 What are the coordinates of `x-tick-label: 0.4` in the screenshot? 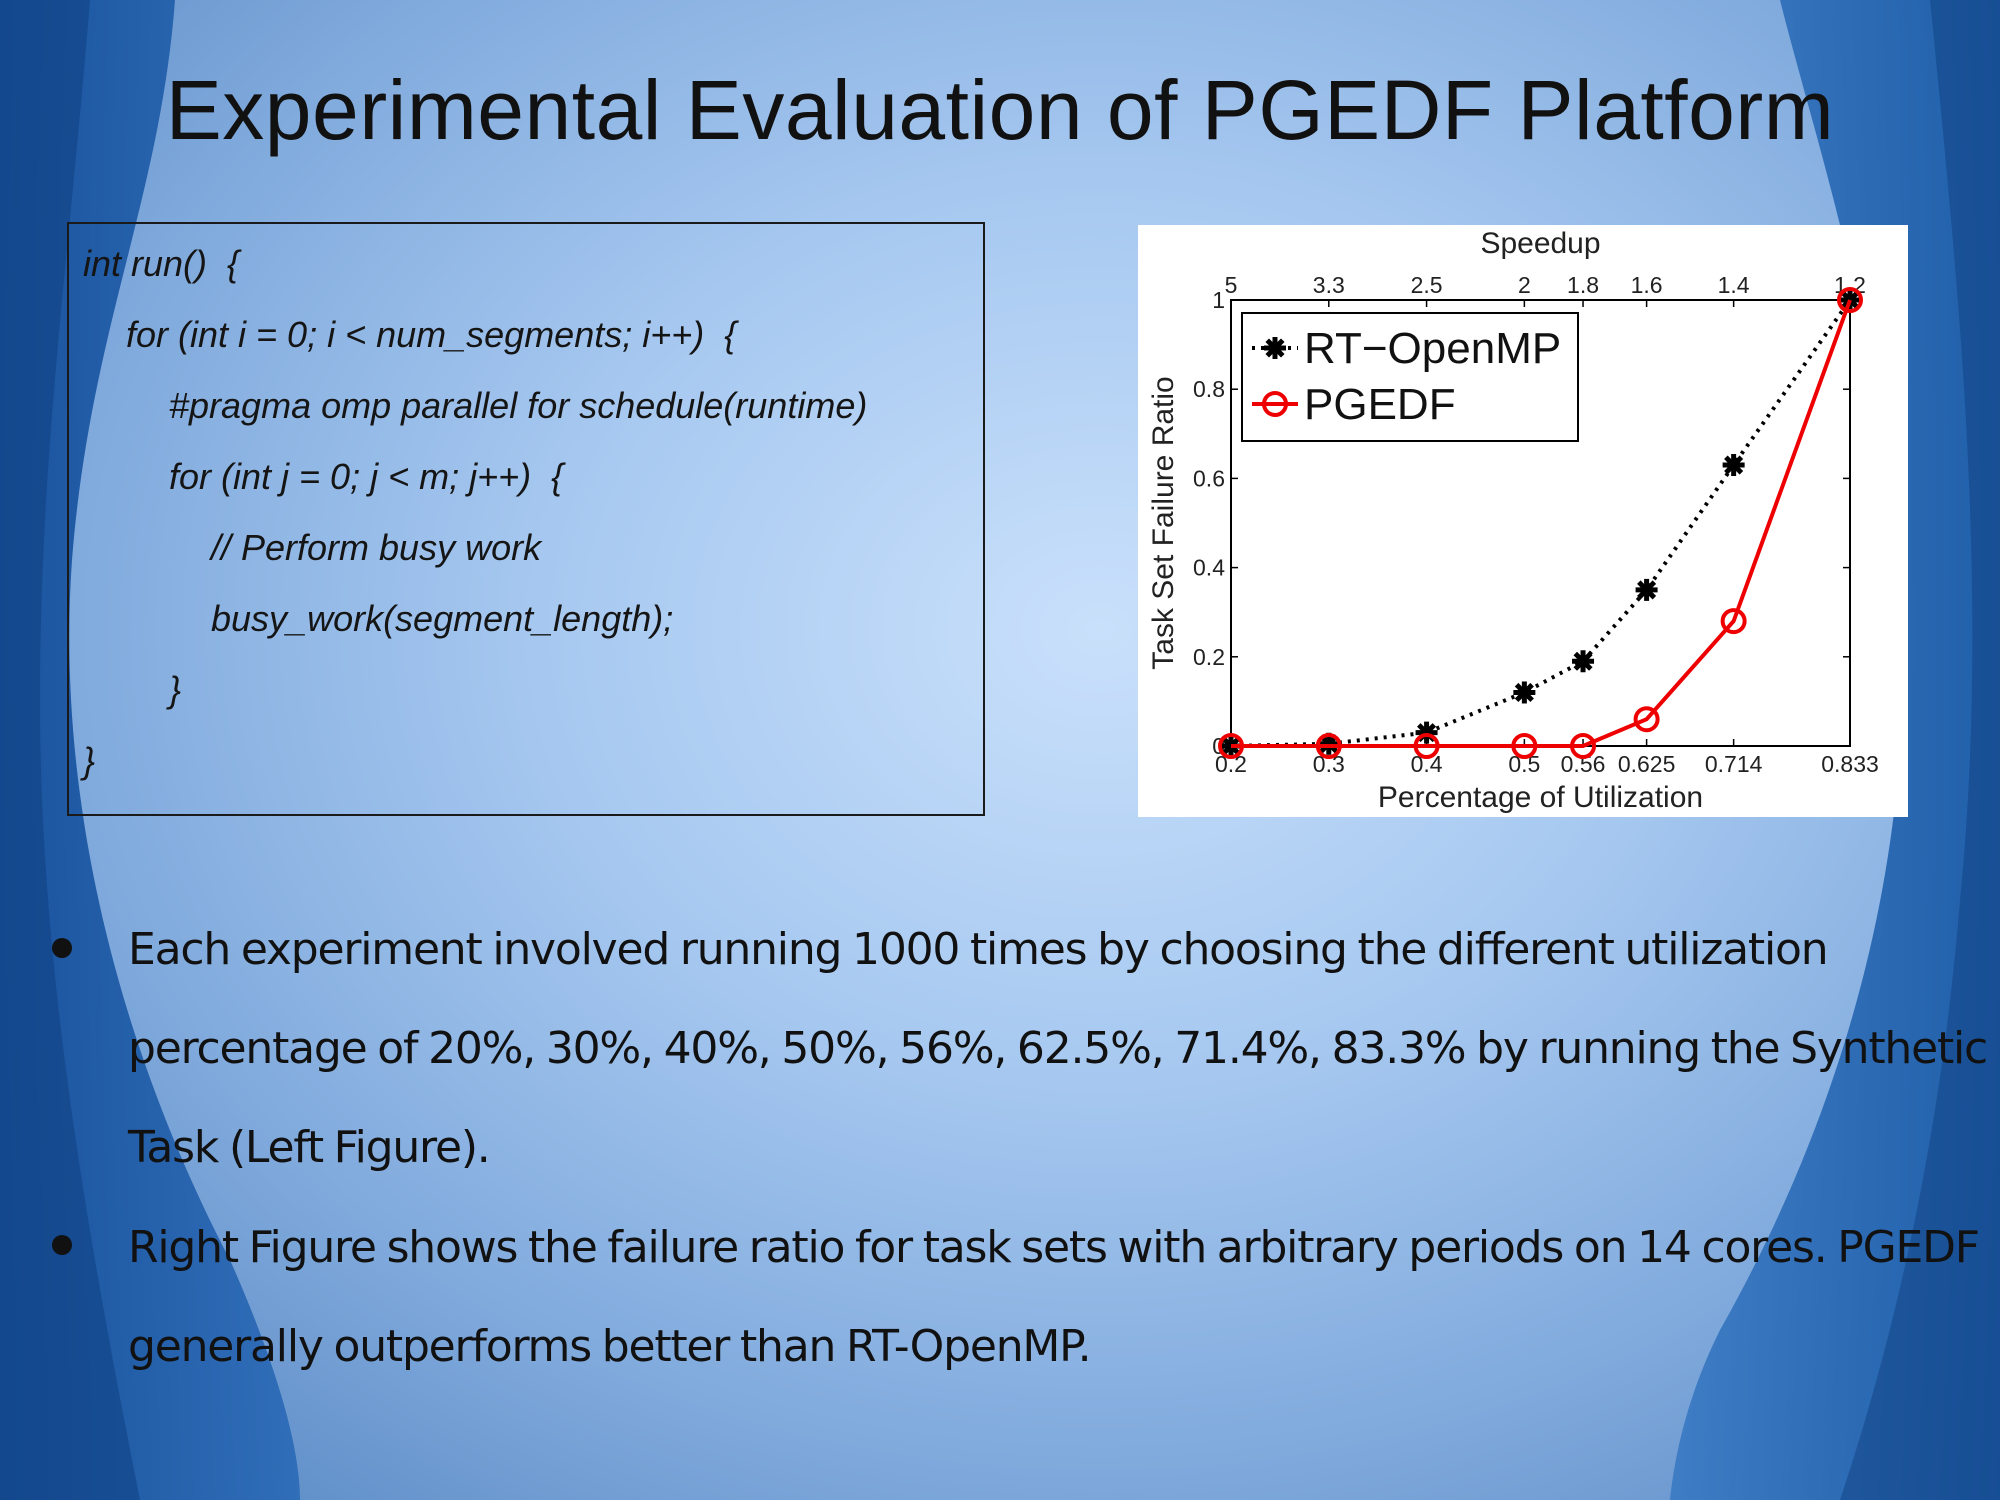 It's located at (1427, 764).